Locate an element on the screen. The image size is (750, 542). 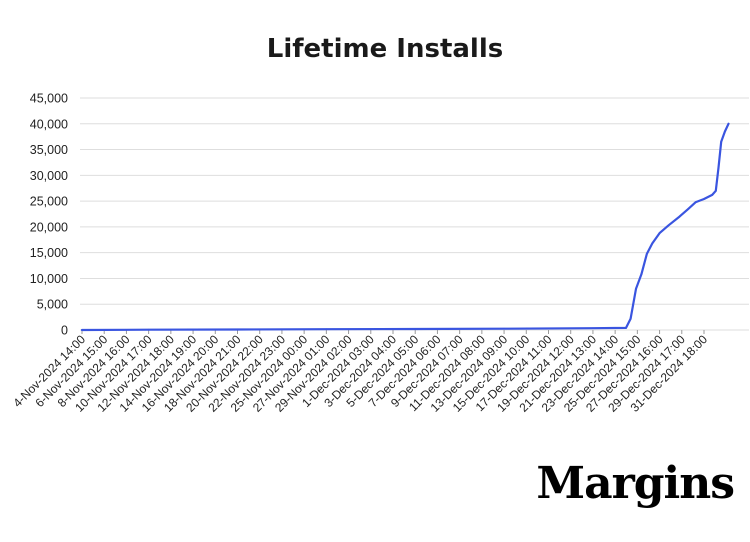
y-tick-label: 20,000 is located at coordinates (49, 227).